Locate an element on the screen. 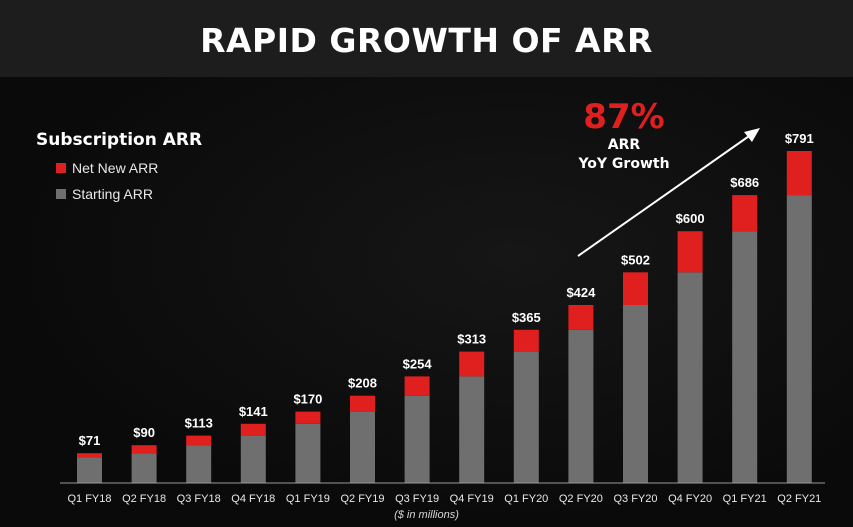 The image size is (853, 527). growth-label-yoy: YoY Growth is located at coordinates (624, 164).